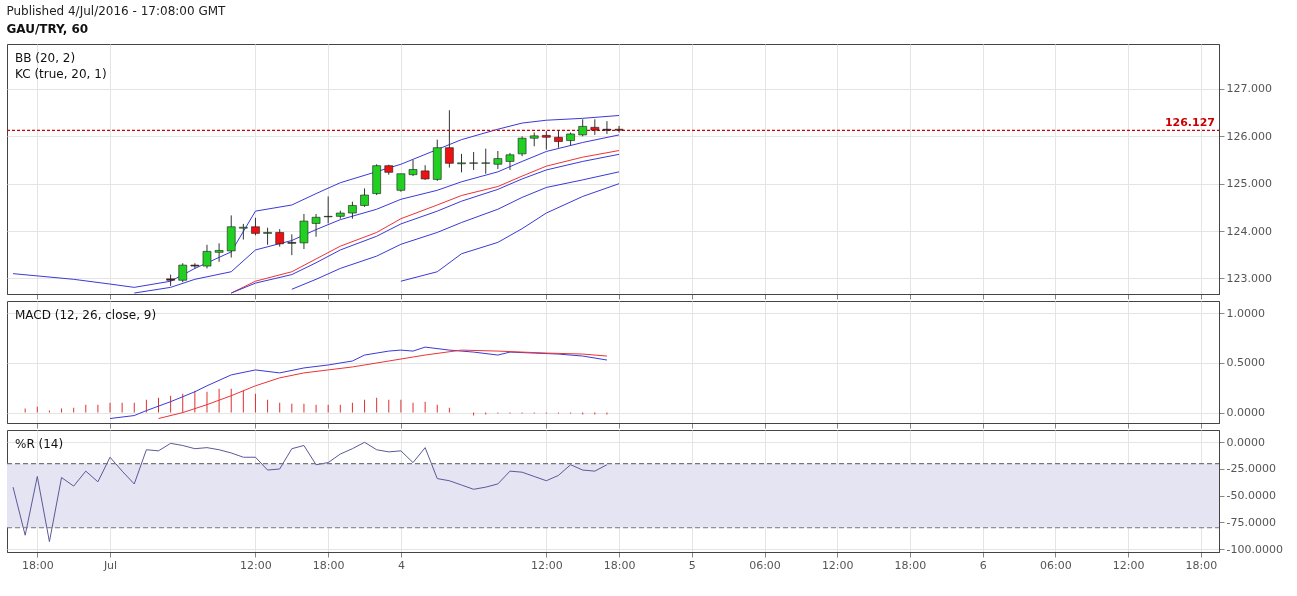  I want to click on chart-title: GAU/TRY, 60, so click(47, 29).